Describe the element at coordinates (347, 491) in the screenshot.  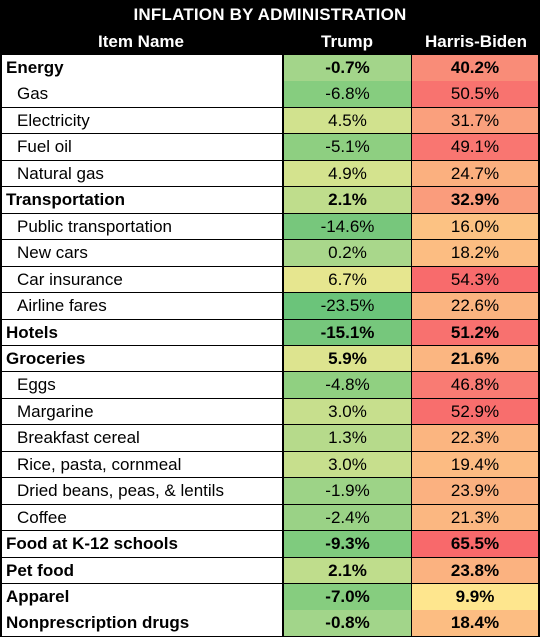
I see `trump-value-cell: -1.9%` at that location.